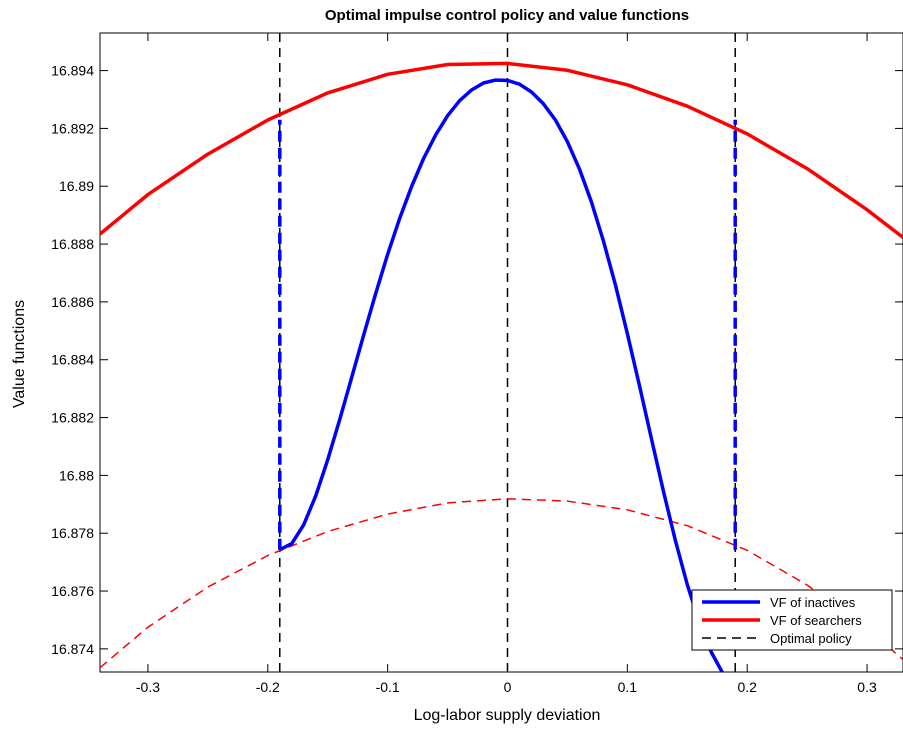 This screenshot has height=732, width=903. What do you see at coordinates (72, 533) in the screenshot?
I see `y-tick-label: 16.878` at bounding box center [72, 533].